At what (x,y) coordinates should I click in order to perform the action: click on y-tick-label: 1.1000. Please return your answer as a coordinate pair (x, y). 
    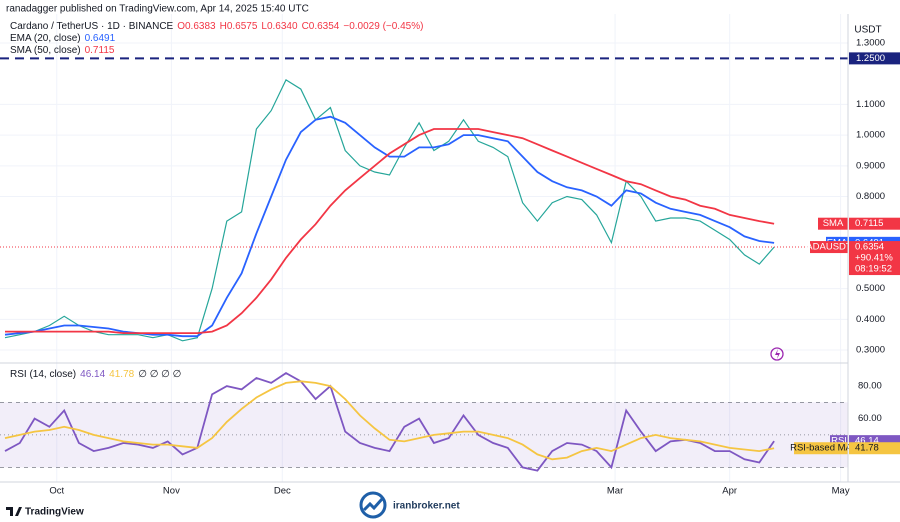
    Looking at the image, I should click on (870, 104).